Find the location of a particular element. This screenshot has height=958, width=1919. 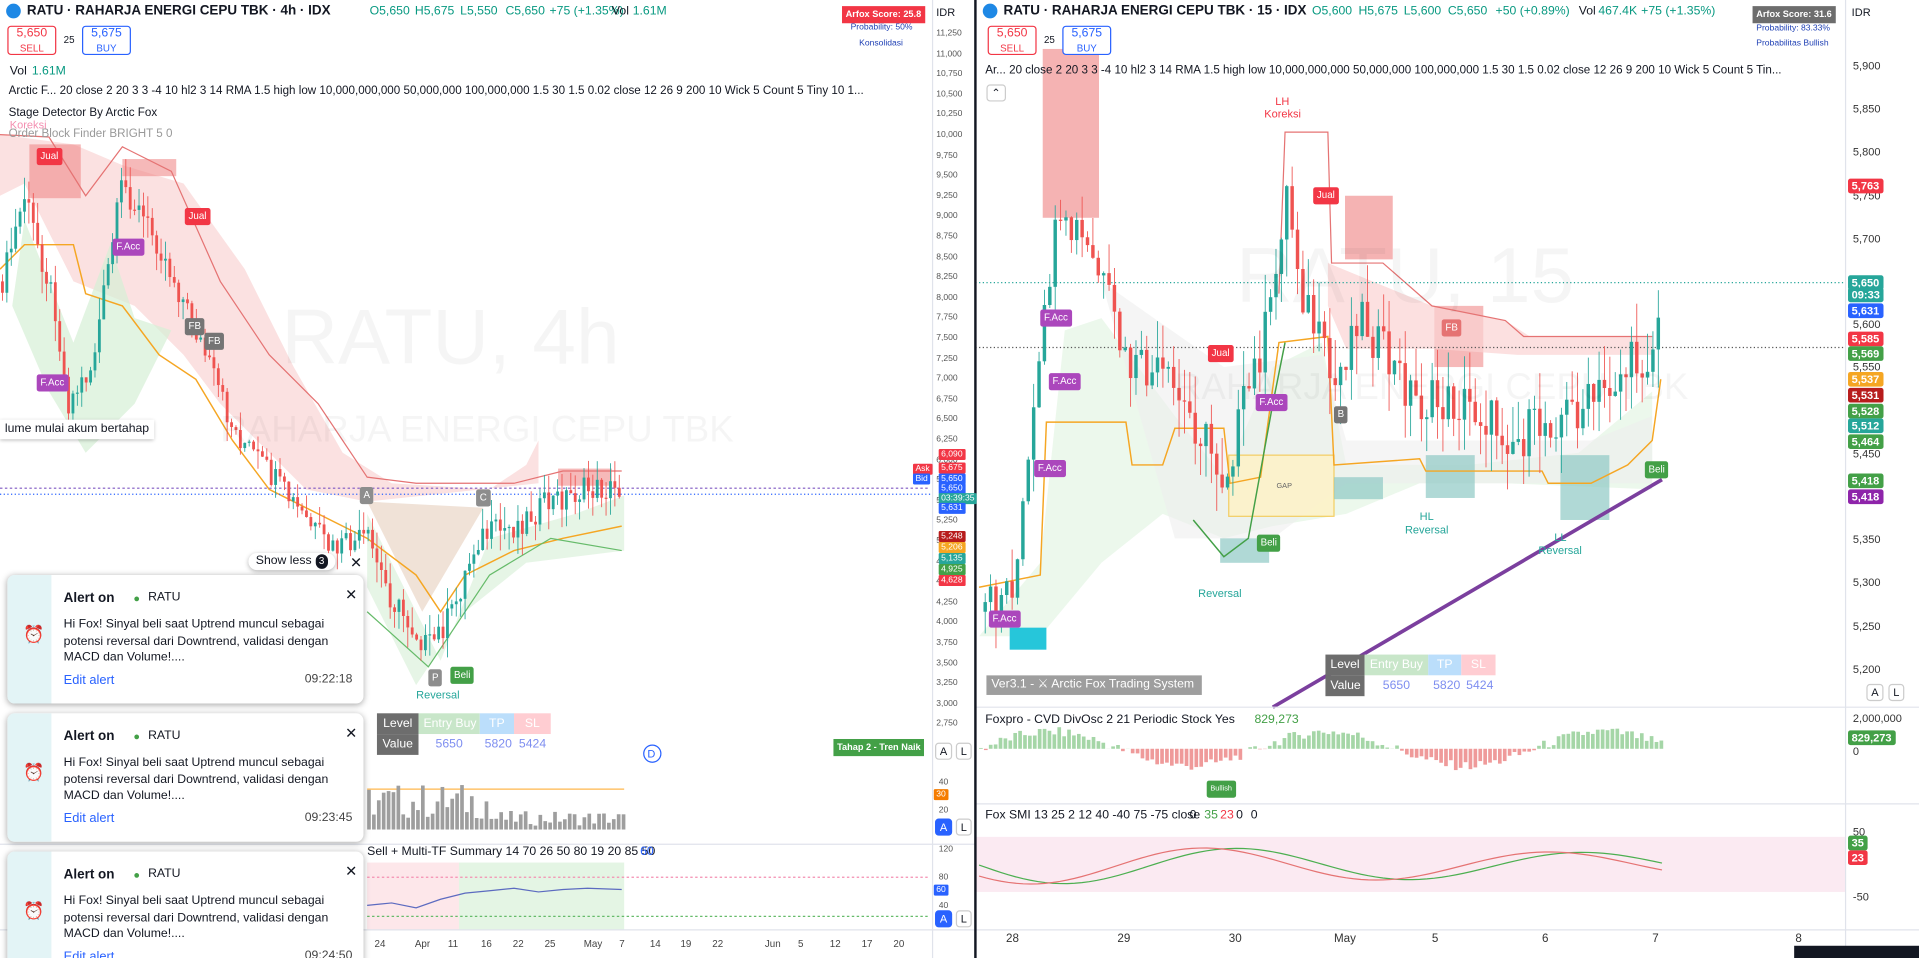

x-tick-label: 5 is located at coordinates (1435, 939).